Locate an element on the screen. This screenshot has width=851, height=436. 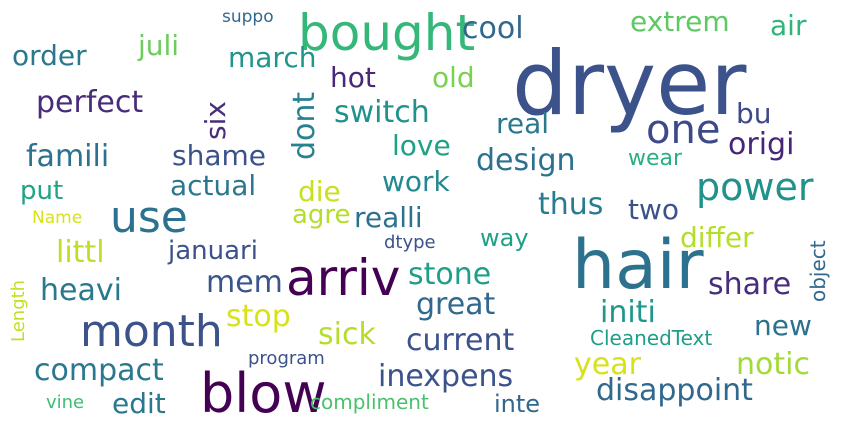
word-use: use is located at coordinates (149, 217).